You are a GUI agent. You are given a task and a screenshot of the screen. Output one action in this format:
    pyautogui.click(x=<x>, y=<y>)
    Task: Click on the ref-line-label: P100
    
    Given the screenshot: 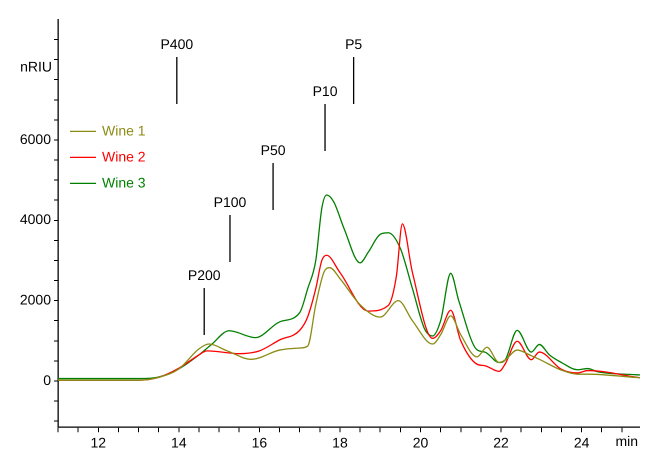 What is the action you would take?
    pyautogui.click(x=230, y=202)
    